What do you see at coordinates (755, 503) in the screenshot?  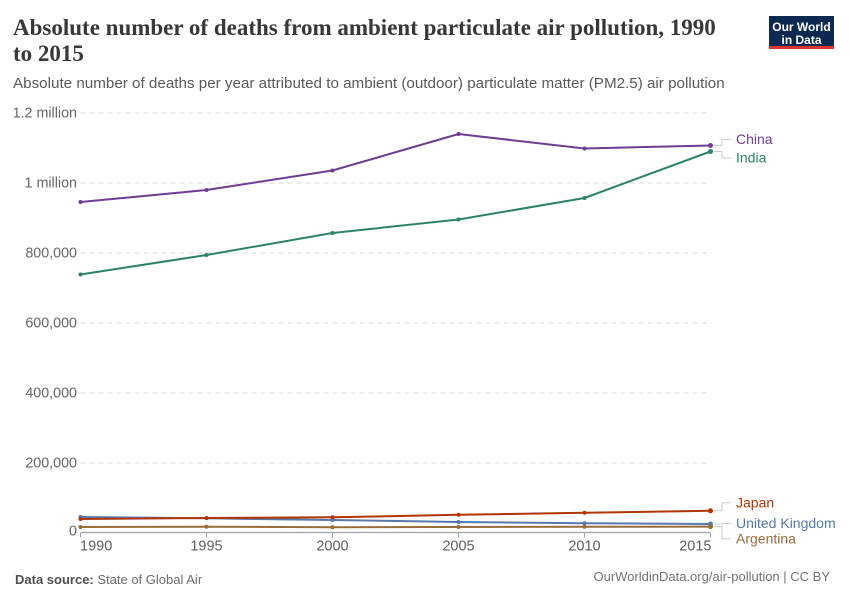 I see `svg-text: Japan` at bounding box center [755, 503].